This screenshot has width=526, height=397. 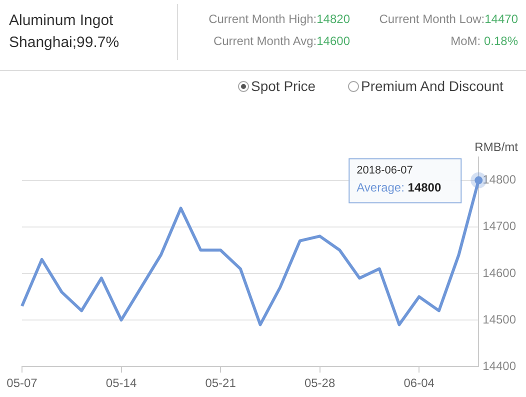 What do you see at coordinates (499, 319) in the screenshot?
I see `y-tick-label: 14500` at bounding box center [499, 319].